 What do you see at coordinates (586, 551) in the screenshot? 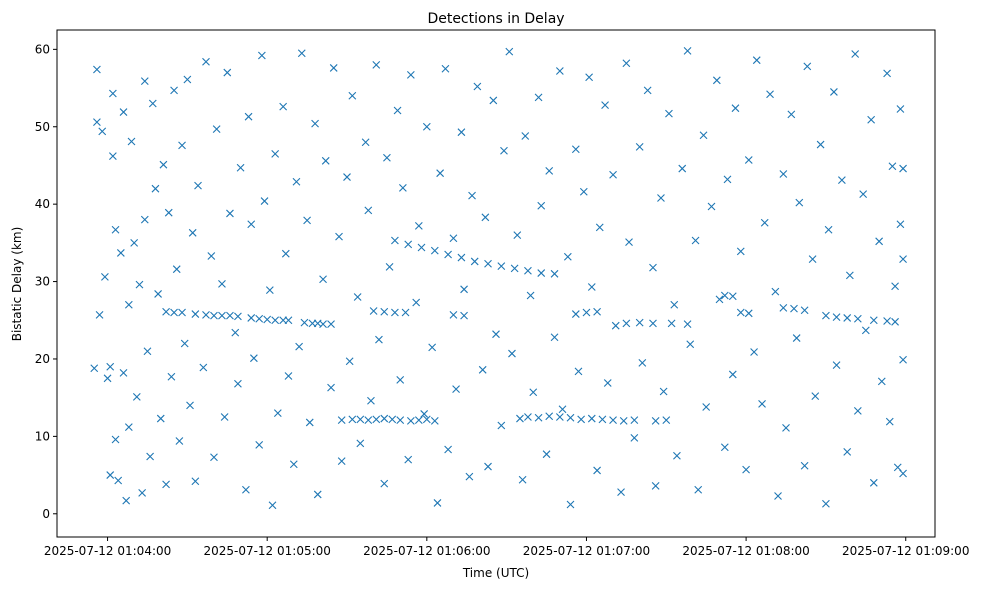
I see `x-tick-label: 2025-07-12 01:07:00` at bounding box center [586, 551].